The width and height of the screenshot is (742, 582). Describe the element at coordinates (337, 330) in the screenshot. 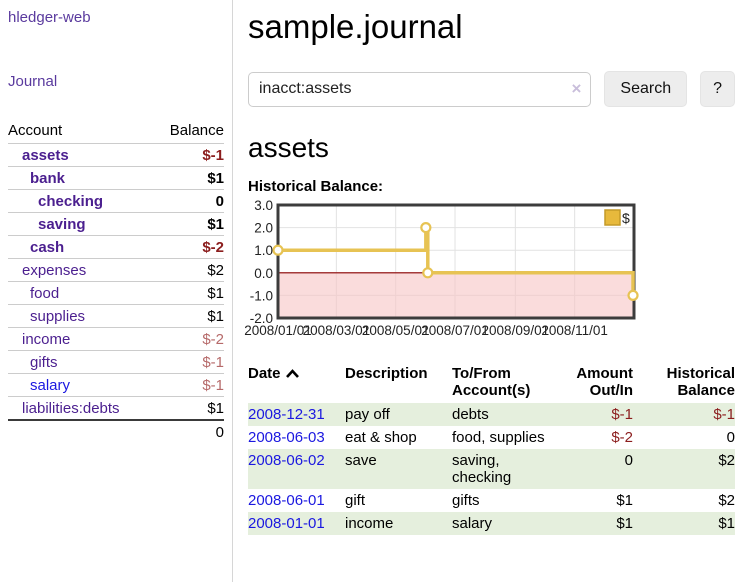

I see `svg-text: 2008/03/01` at that location.